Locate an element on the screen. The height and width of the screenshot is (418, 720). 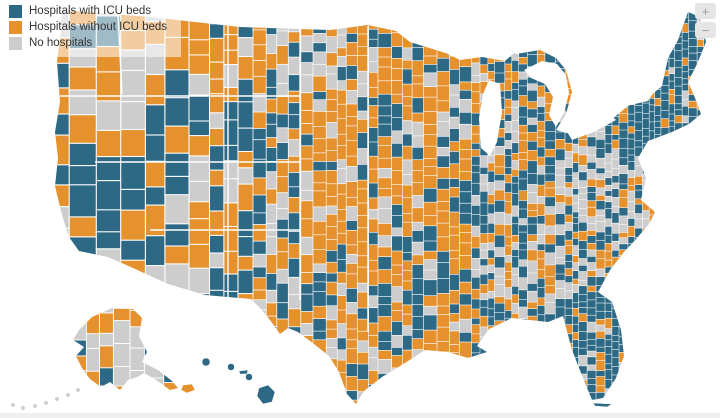
kauai is located at coordinates (206, 362).